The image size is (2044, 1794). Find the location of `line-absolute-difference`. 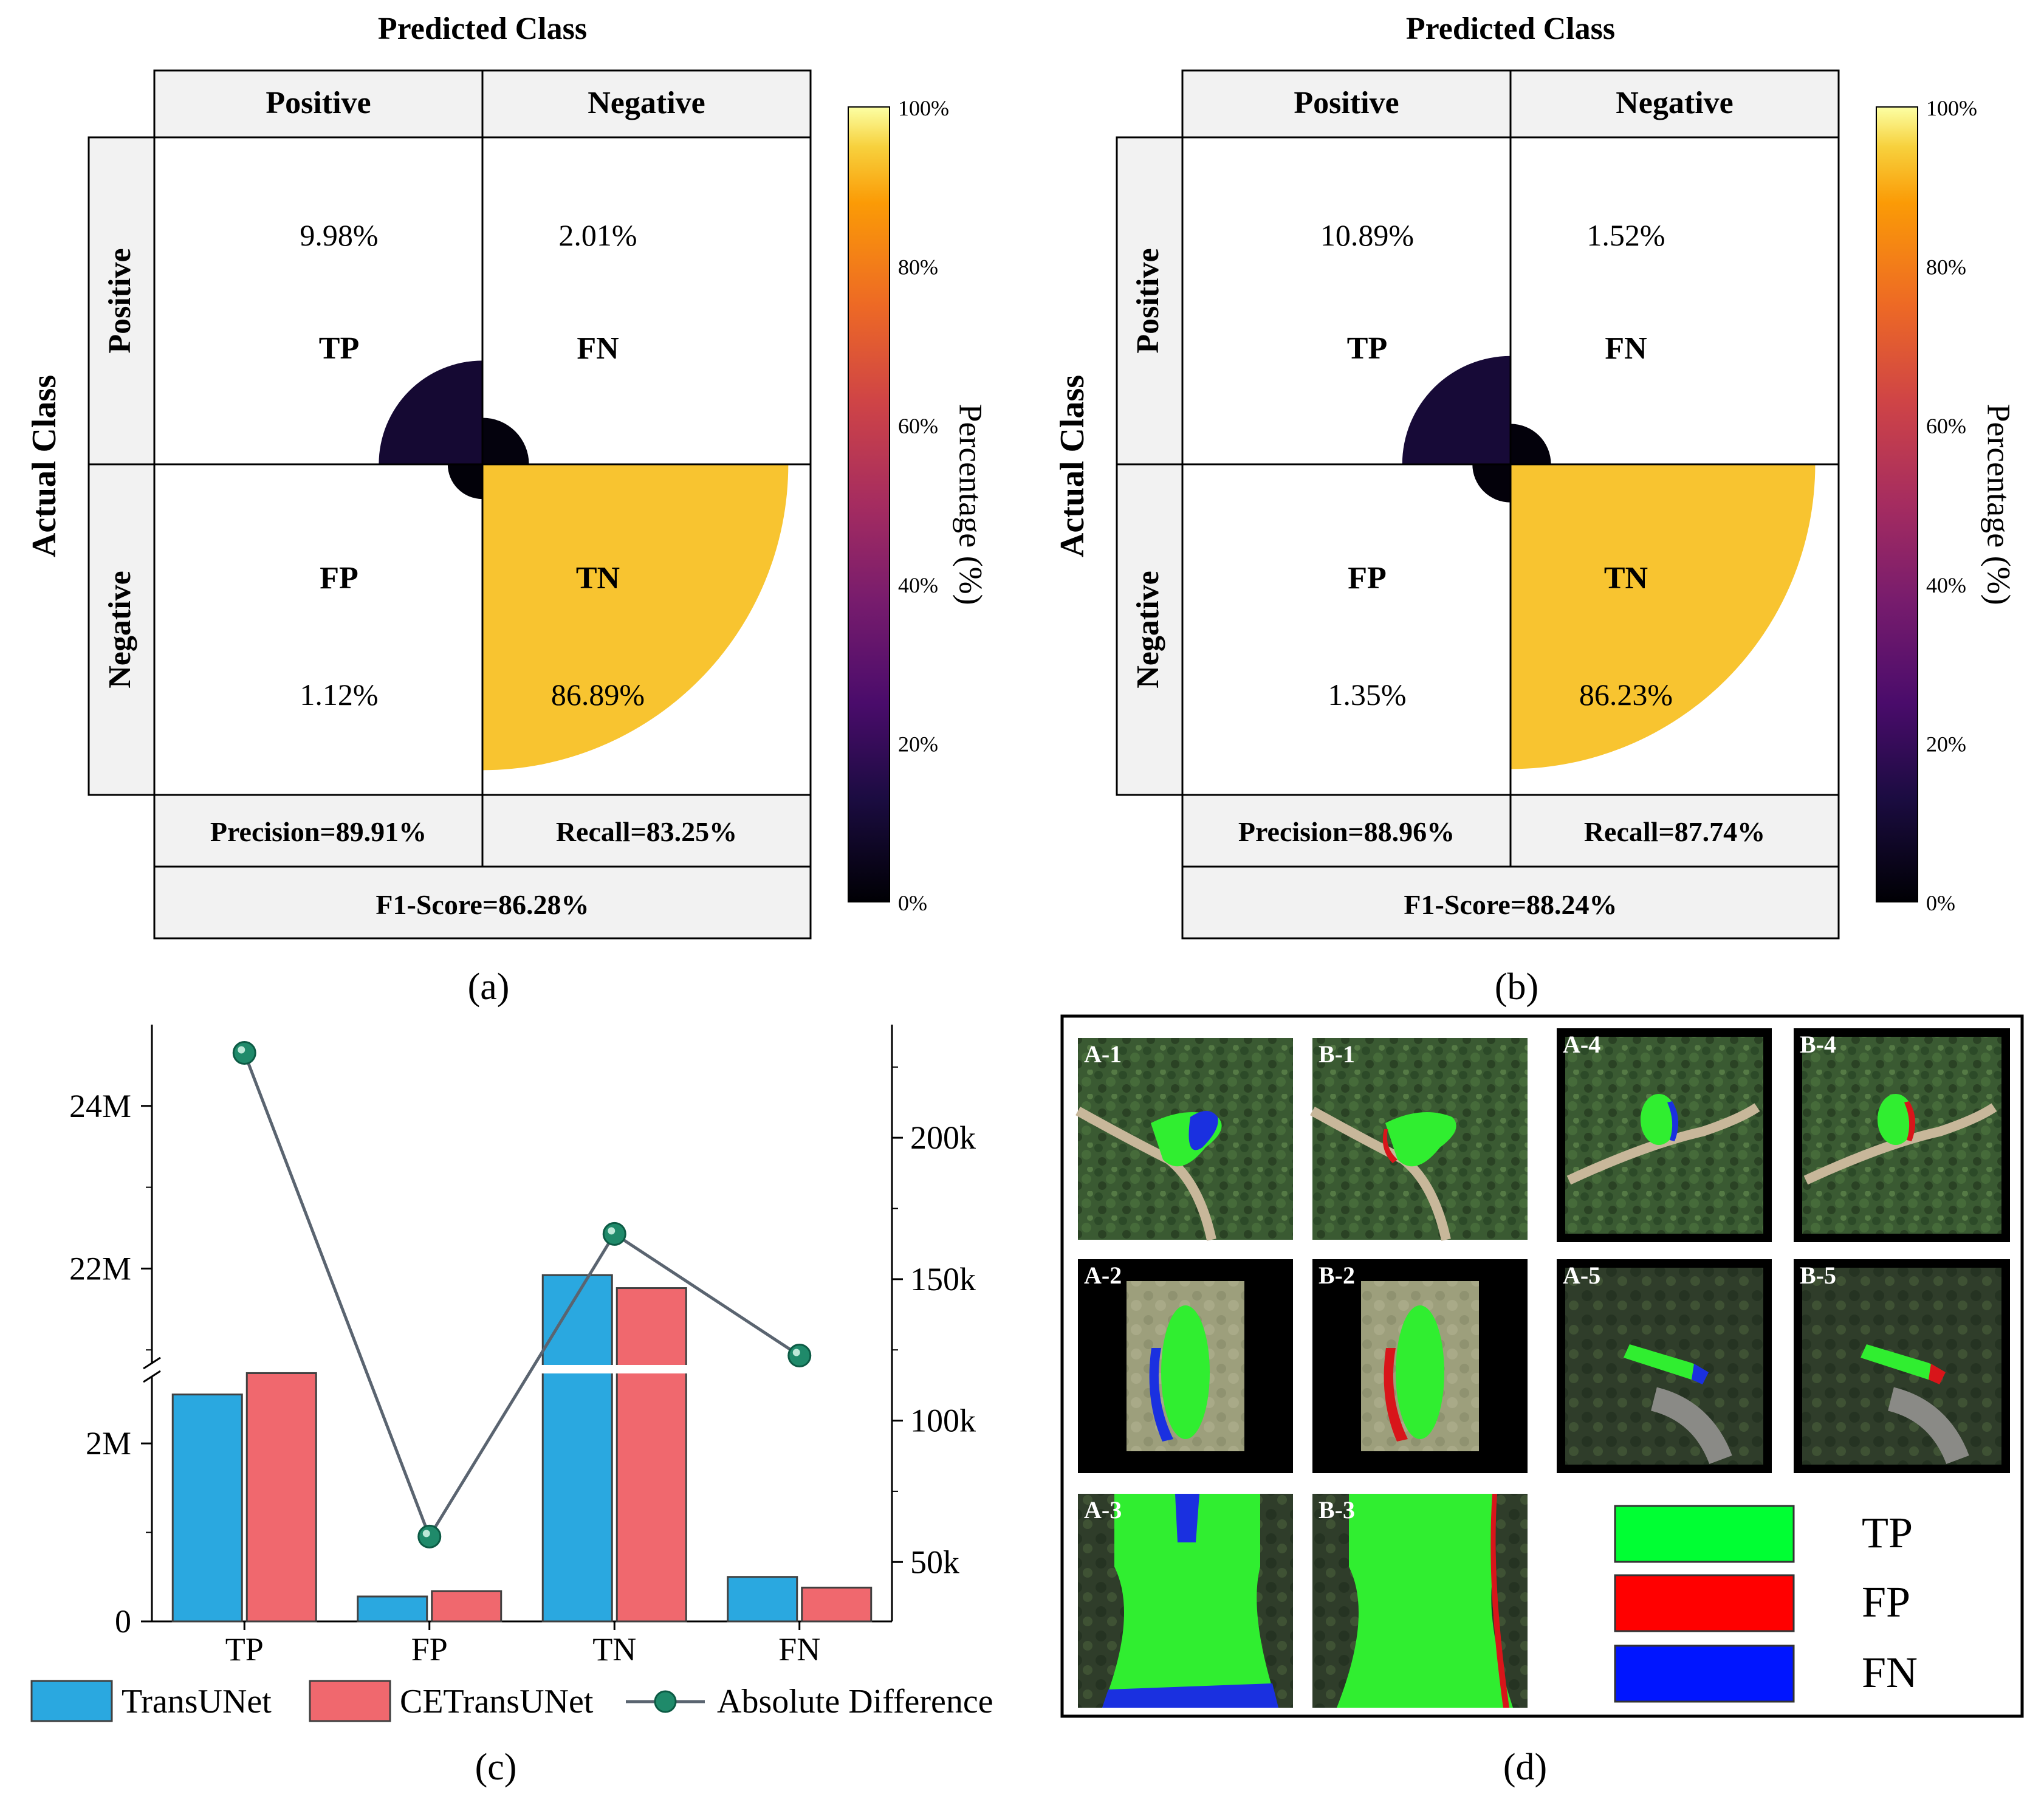

line-absolute-difference is located at coordinates (521, 1296).